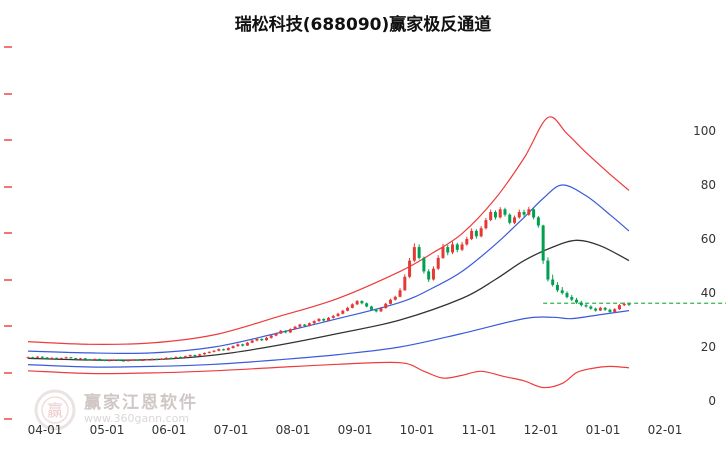 The height and width of the screenshot is (450, 726). What do you see at coordinates (363, 25) in the screenshot?
I see `chart-title: 瑞松科技(688090)赢家极反通道` at bounding box center [363, 25].